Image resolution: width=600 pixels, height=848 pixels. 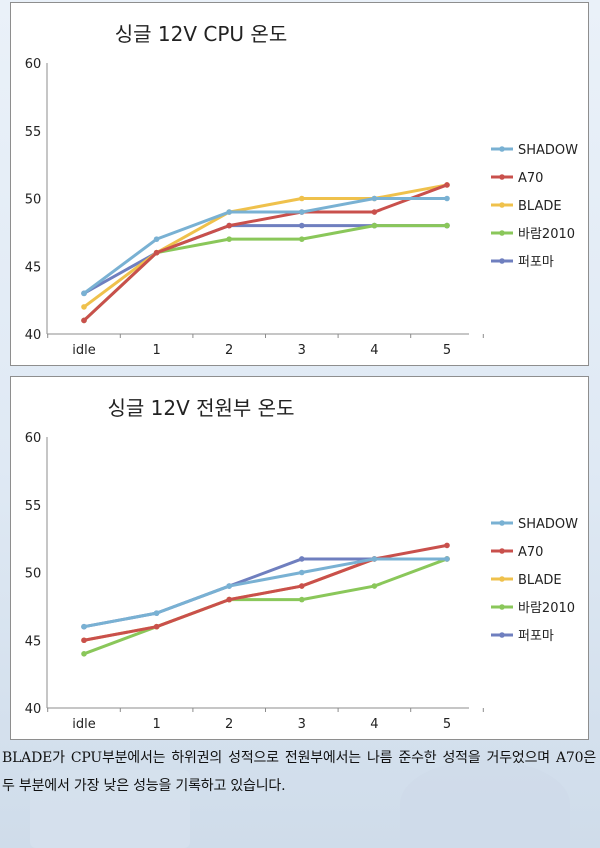 I want to click on series-line-퍼포마, so click(x=265, y=259).